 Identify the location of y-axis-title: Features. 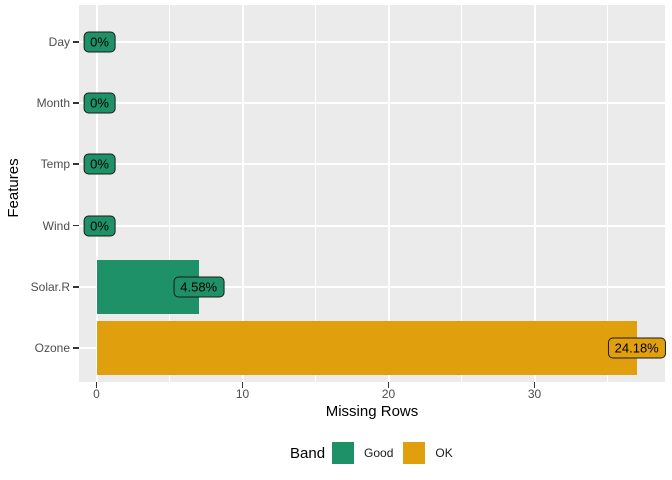
(13, 188).